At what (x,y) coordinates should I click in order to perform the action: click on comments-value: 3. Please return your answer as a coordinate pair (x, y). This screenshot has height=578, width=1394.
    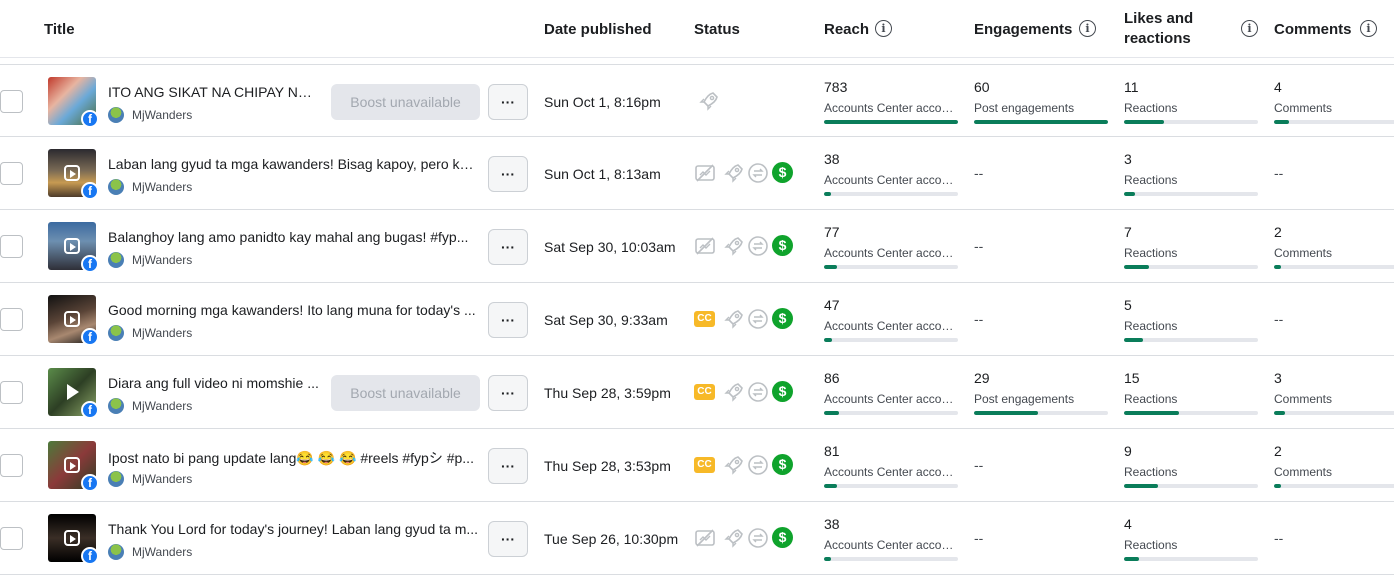
    Looking at the image, I should click on (1278, 378).